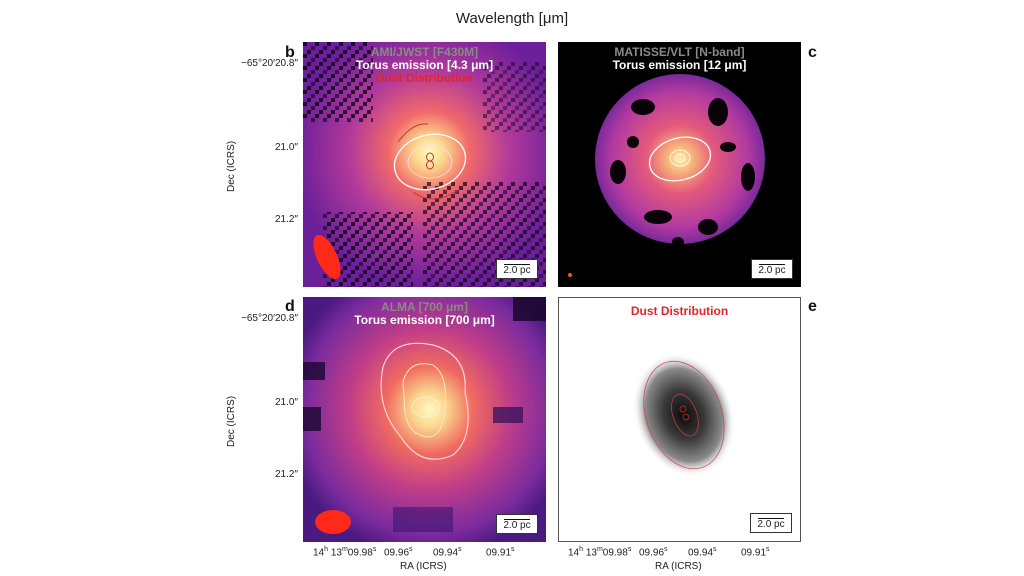  I want to click on matisse-image, so click(679, 164).